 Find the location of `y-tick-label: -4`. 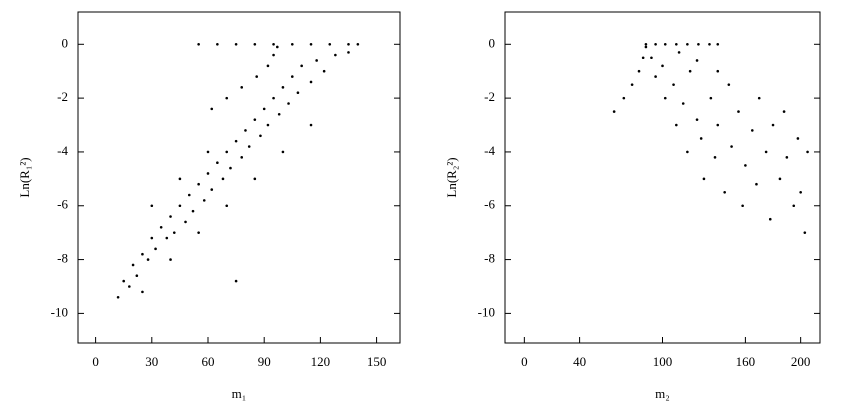

y-tick-label: -4 is located at coordinates (62, 150).